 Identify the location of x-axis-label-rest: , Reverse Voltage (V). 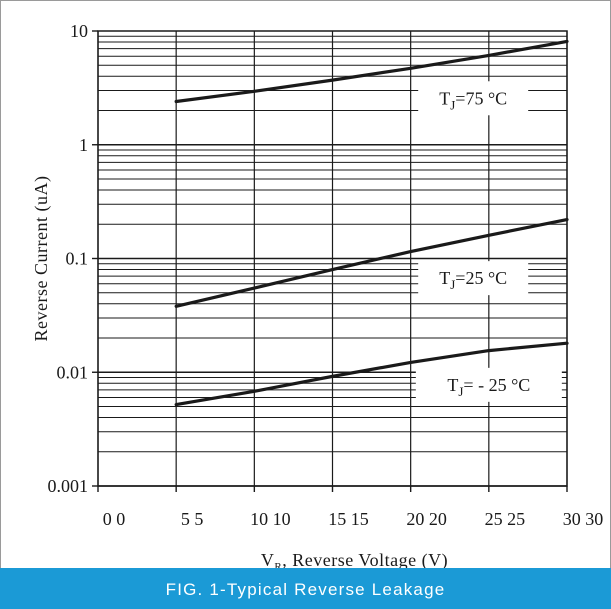
(365, 559).